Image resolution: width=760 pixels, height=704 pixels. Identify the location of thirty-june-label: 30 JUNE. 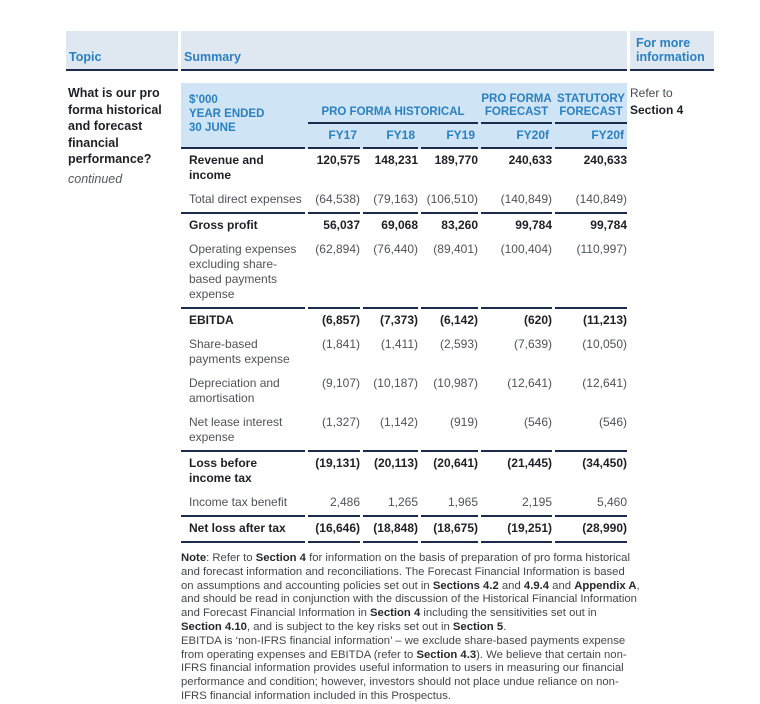
(212, 128).